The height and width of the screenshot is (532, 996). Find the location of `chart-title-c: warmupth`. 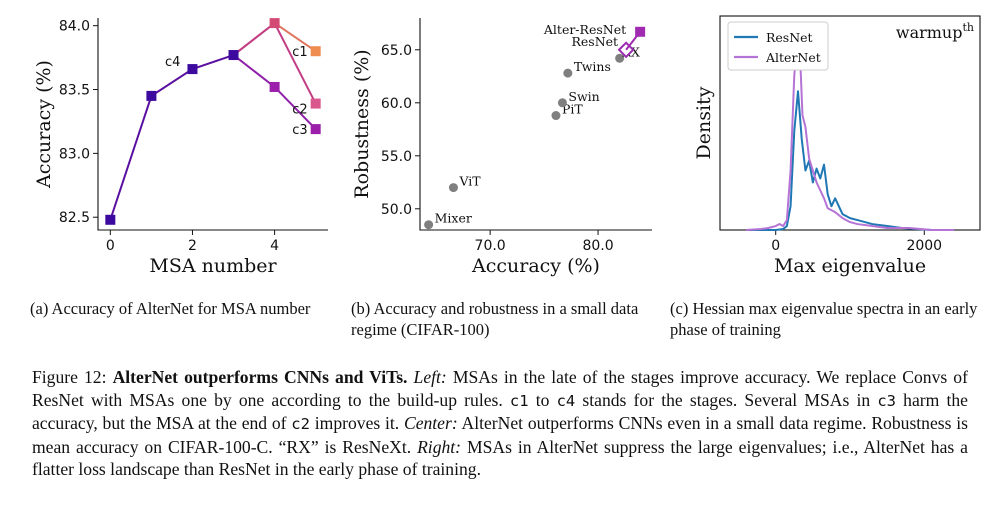

chart-title-c: warmupth is located at coordinates (935, 31).